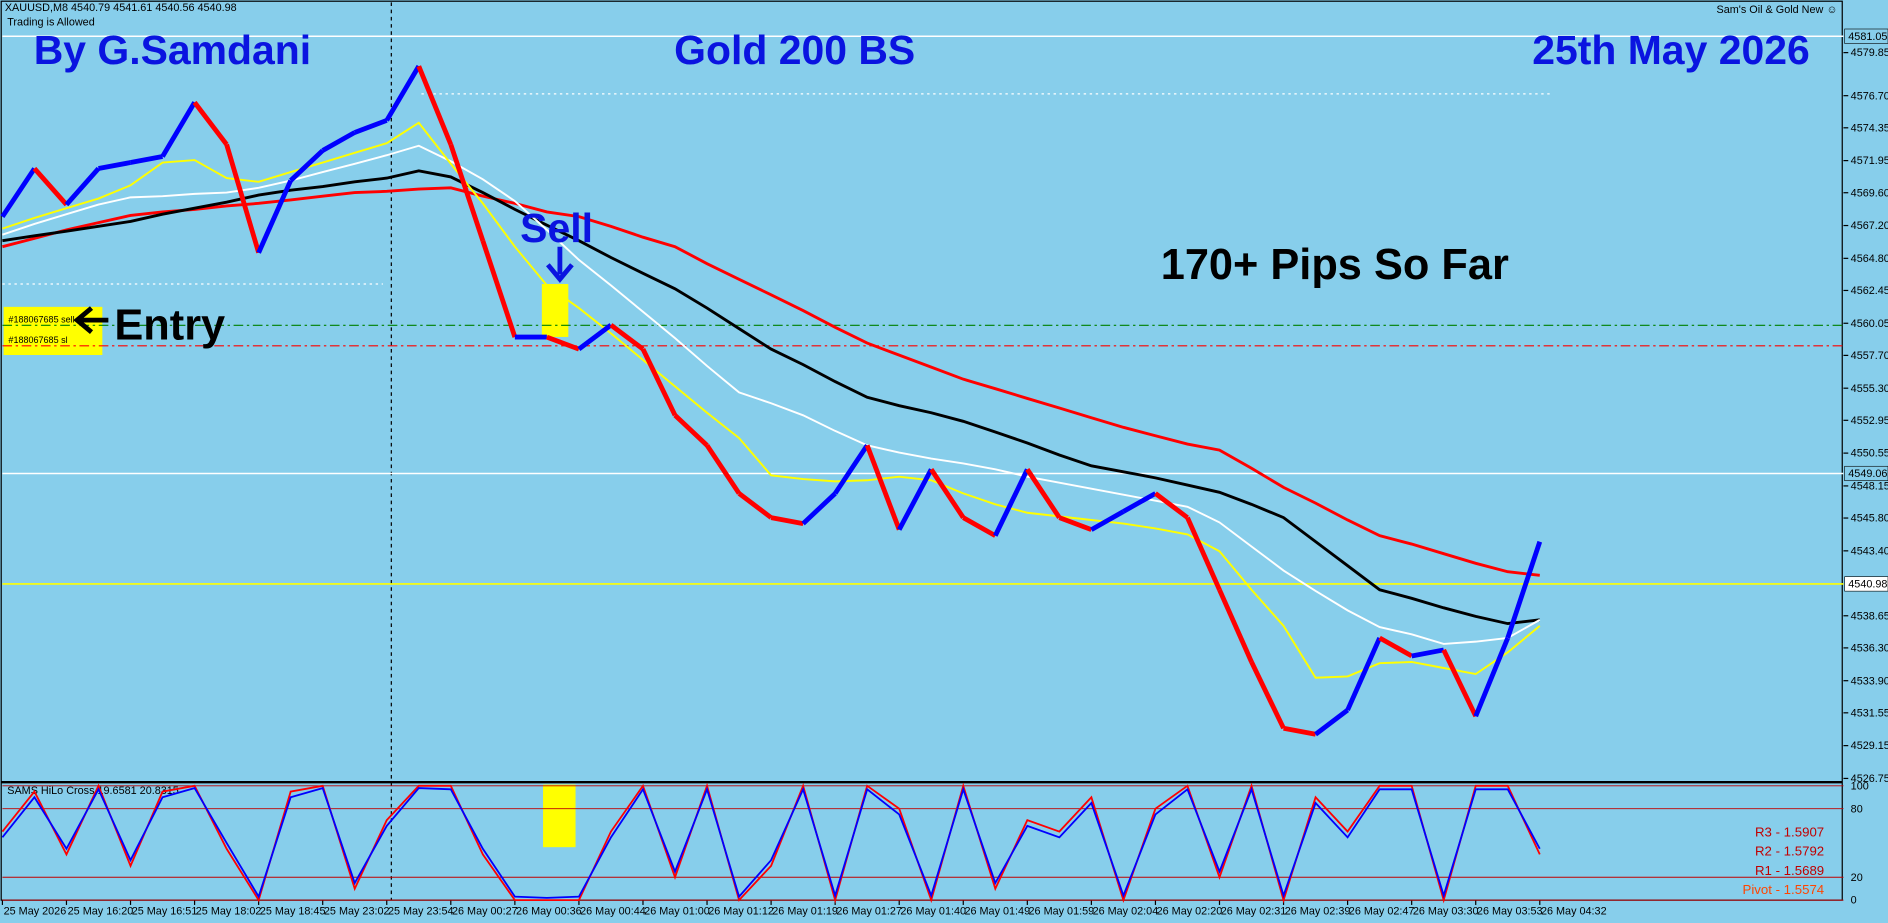 The image size is (1888, 923). Describe the element at coordinates (869, 912) in the screenshot. I see `x-tick-label: 26 May 01:27` at that location.